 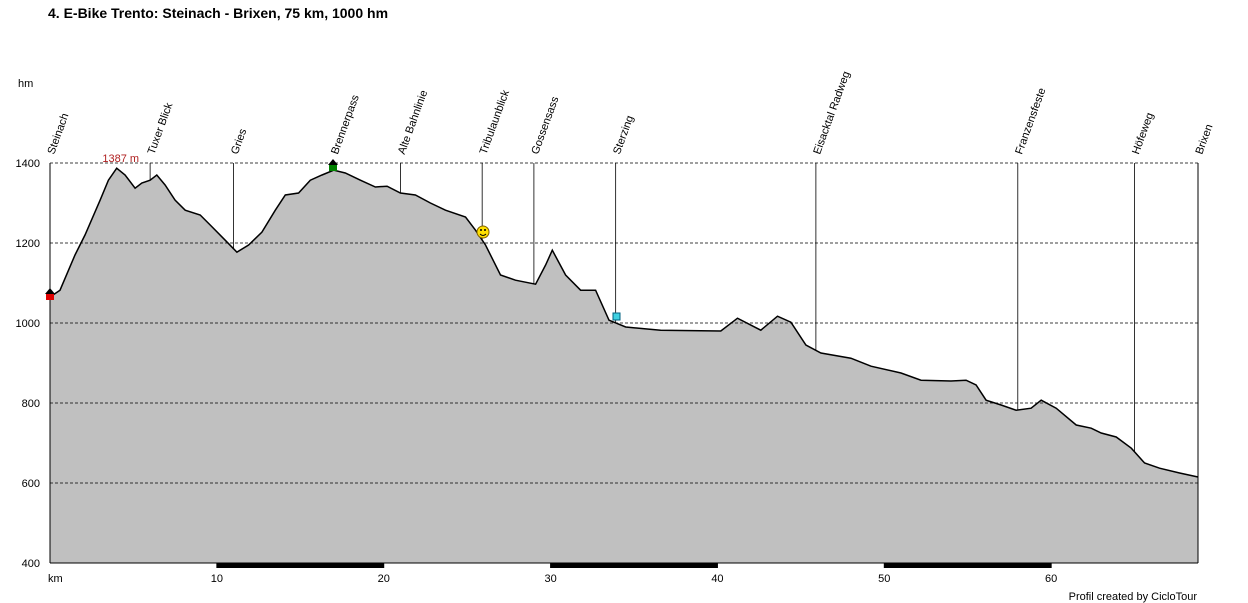 I want to click on y-tick-label: 1400, so click(x=28, y=164).